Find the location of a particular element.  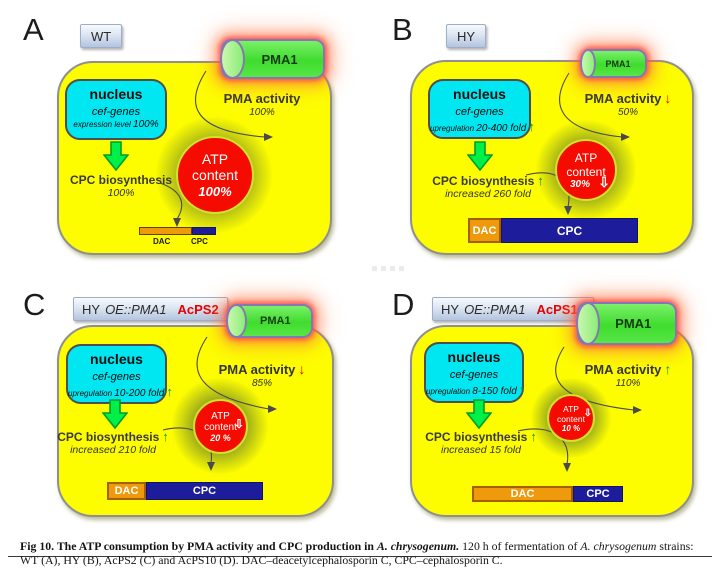

expression-value: 8-150 fold is located at coordinates (494, 391).